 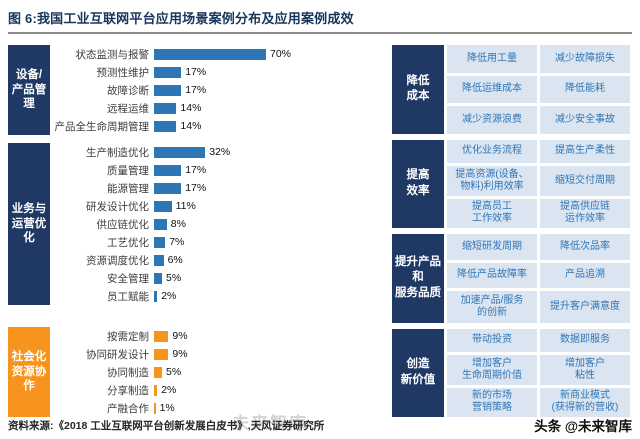 What do you see at coordinates (215, 72) in the screenshot?
I see `bar-row: 预测性维护 17%` at bounding box center [215, 72].